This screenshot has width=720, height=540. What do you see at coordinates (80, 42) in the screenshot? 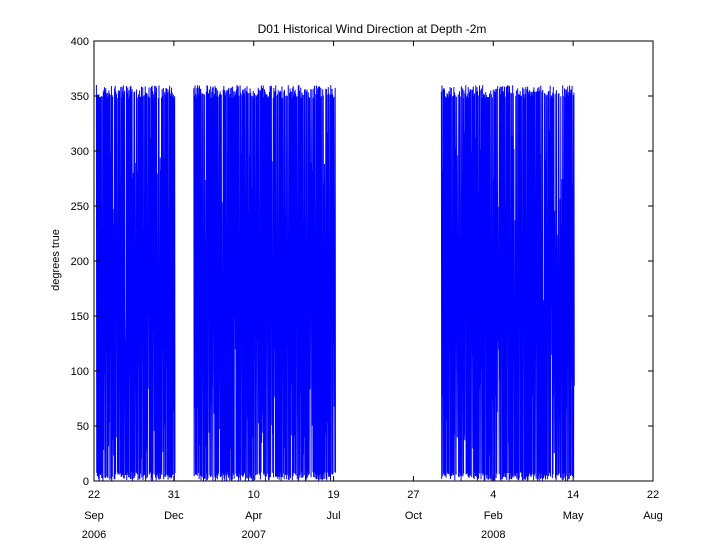
I see `y-tick-label: 400` at bounding box center [80, 42].